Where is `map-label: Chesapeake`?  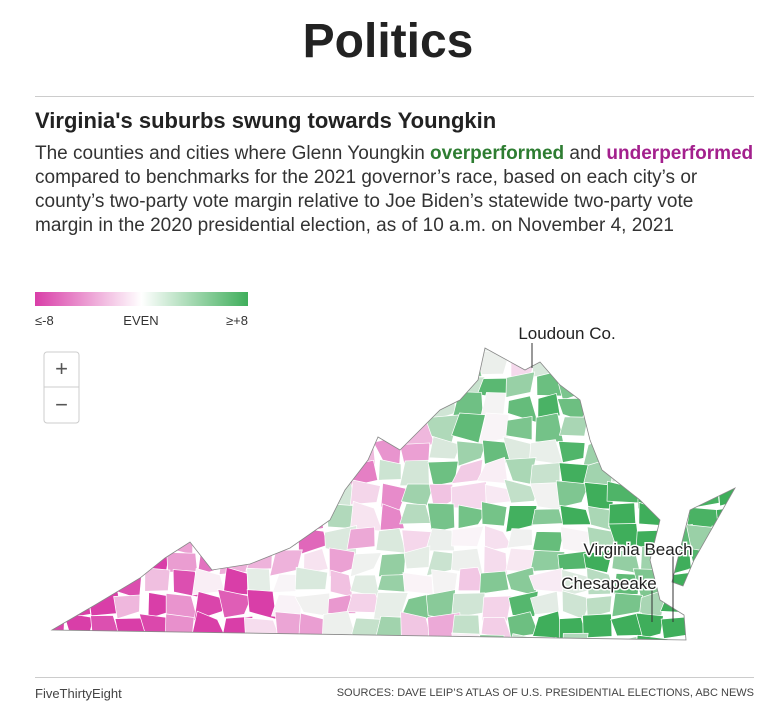 map-label: Chesapeake is located at coordinates (608, 583).